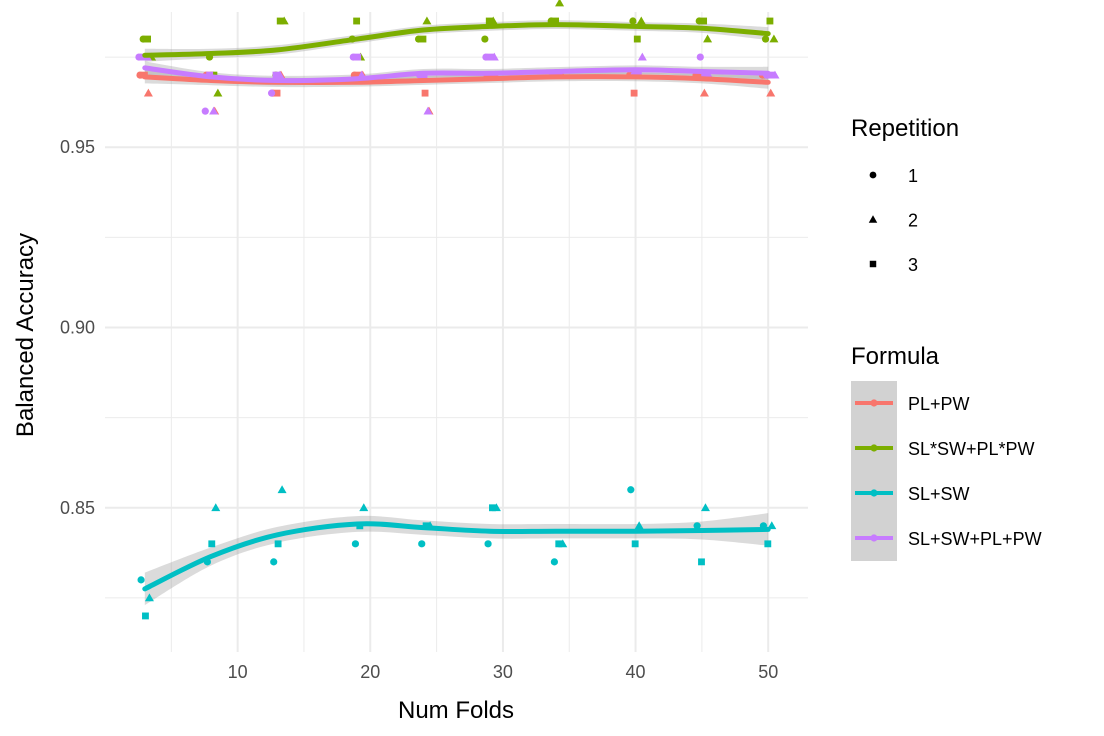 This screenshot has height=736, width=1104. What do you see at coordinates (905, 128) in the screenshot?
I see `legend-repetition-title: Repetition` at bounding box center [905, 128].